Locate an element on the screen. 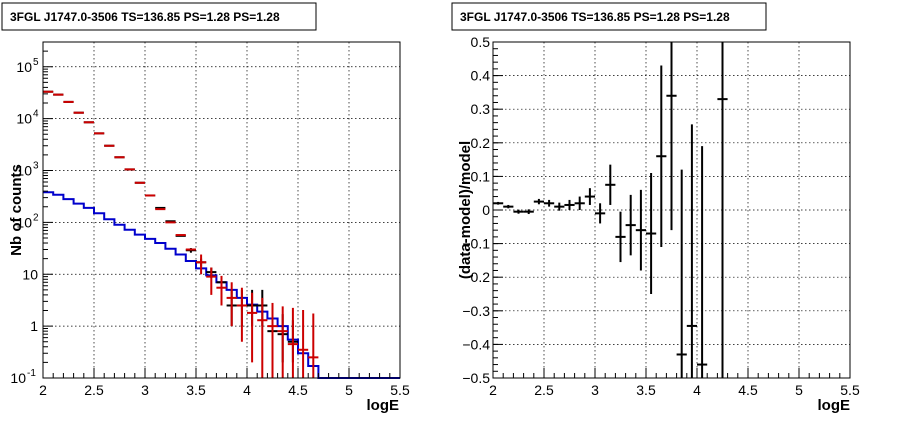 The width and height of the screenshot is (898, 421). left-y-tick-exponent: 5 is located at coordinates (36, 62).